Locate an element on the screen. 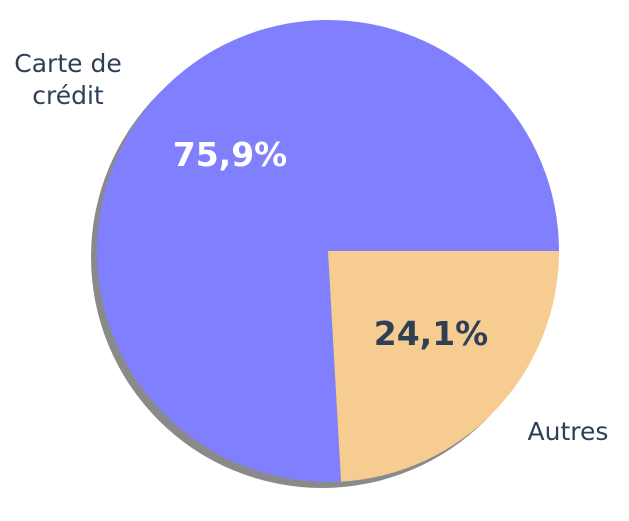 Image resolution: width=629 pixels, height=521 pixels. slice-value-label-autres: 24,1% is located at coordinates (431, 333).